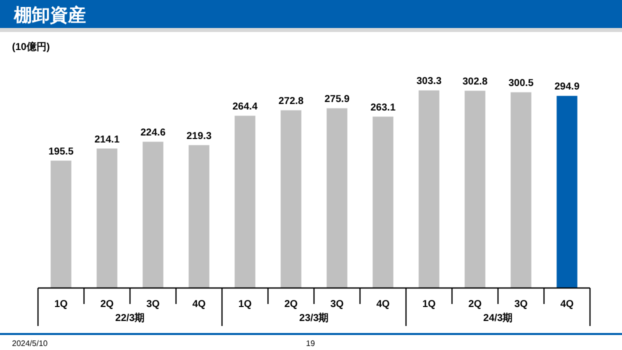 The image size is (622, 350). I want to click on data-label: 263.1, so click(383, 108).